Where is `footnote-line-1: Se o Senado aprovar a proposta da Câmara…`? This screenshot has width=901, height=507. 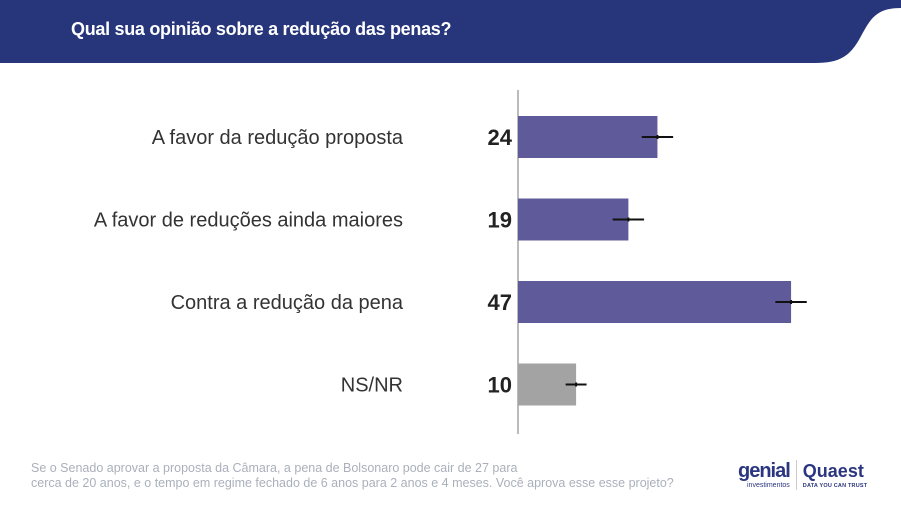 footnote-line-1: Se o Senado aprovar a proposta da Câmara… is located at coordinates (274, 468).